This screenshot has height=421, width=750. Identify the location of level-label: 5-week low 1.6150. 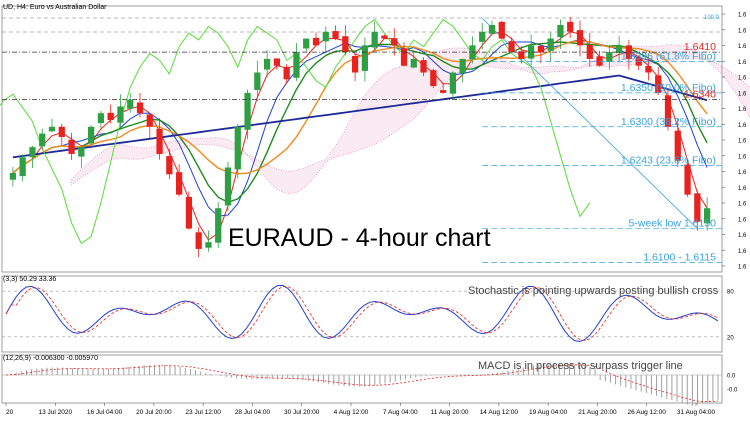
(672, 224).